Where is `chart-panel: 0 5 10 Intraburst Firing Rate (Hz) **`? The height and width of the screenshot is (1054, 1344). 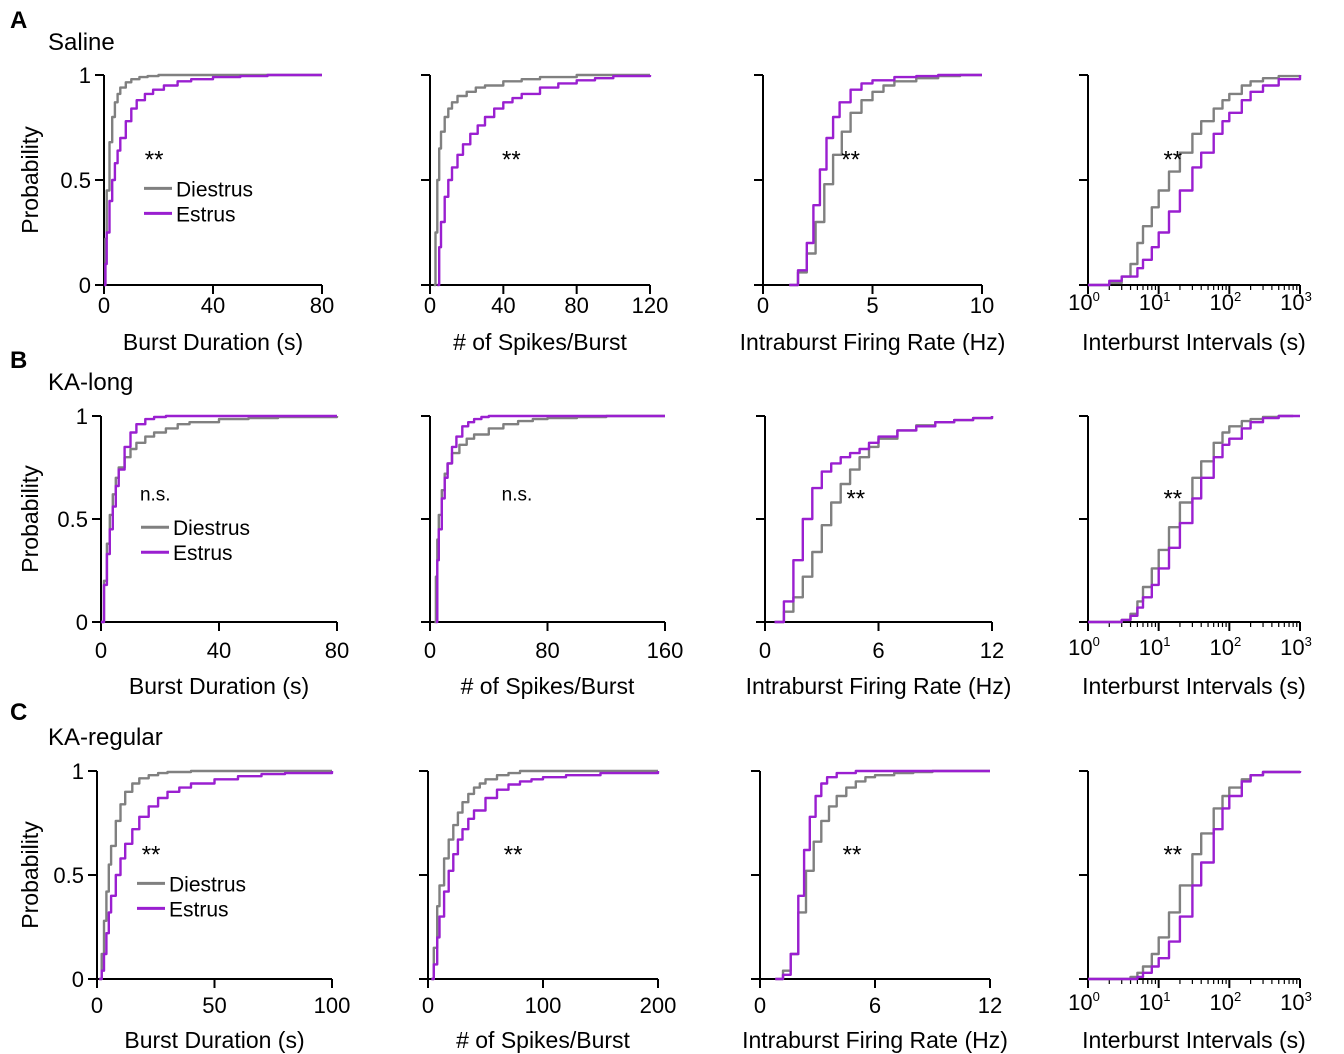 chart-panel: 0 5 10 Intraburst Firing Rate (Hz) ** is located at coordinates (873, 214).